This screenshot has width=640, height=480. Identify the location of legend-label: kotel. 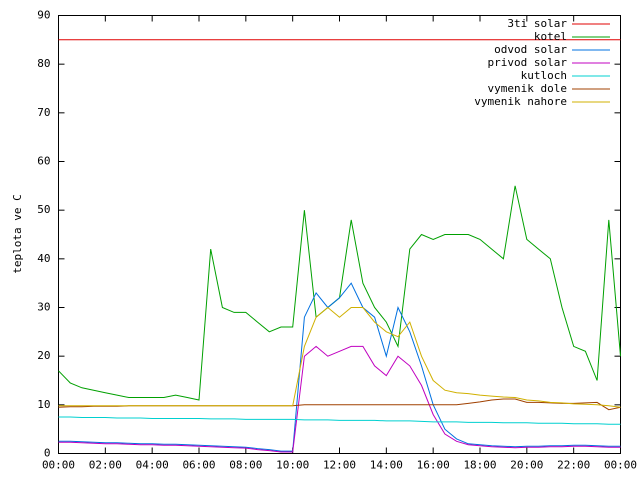
(550, 36).